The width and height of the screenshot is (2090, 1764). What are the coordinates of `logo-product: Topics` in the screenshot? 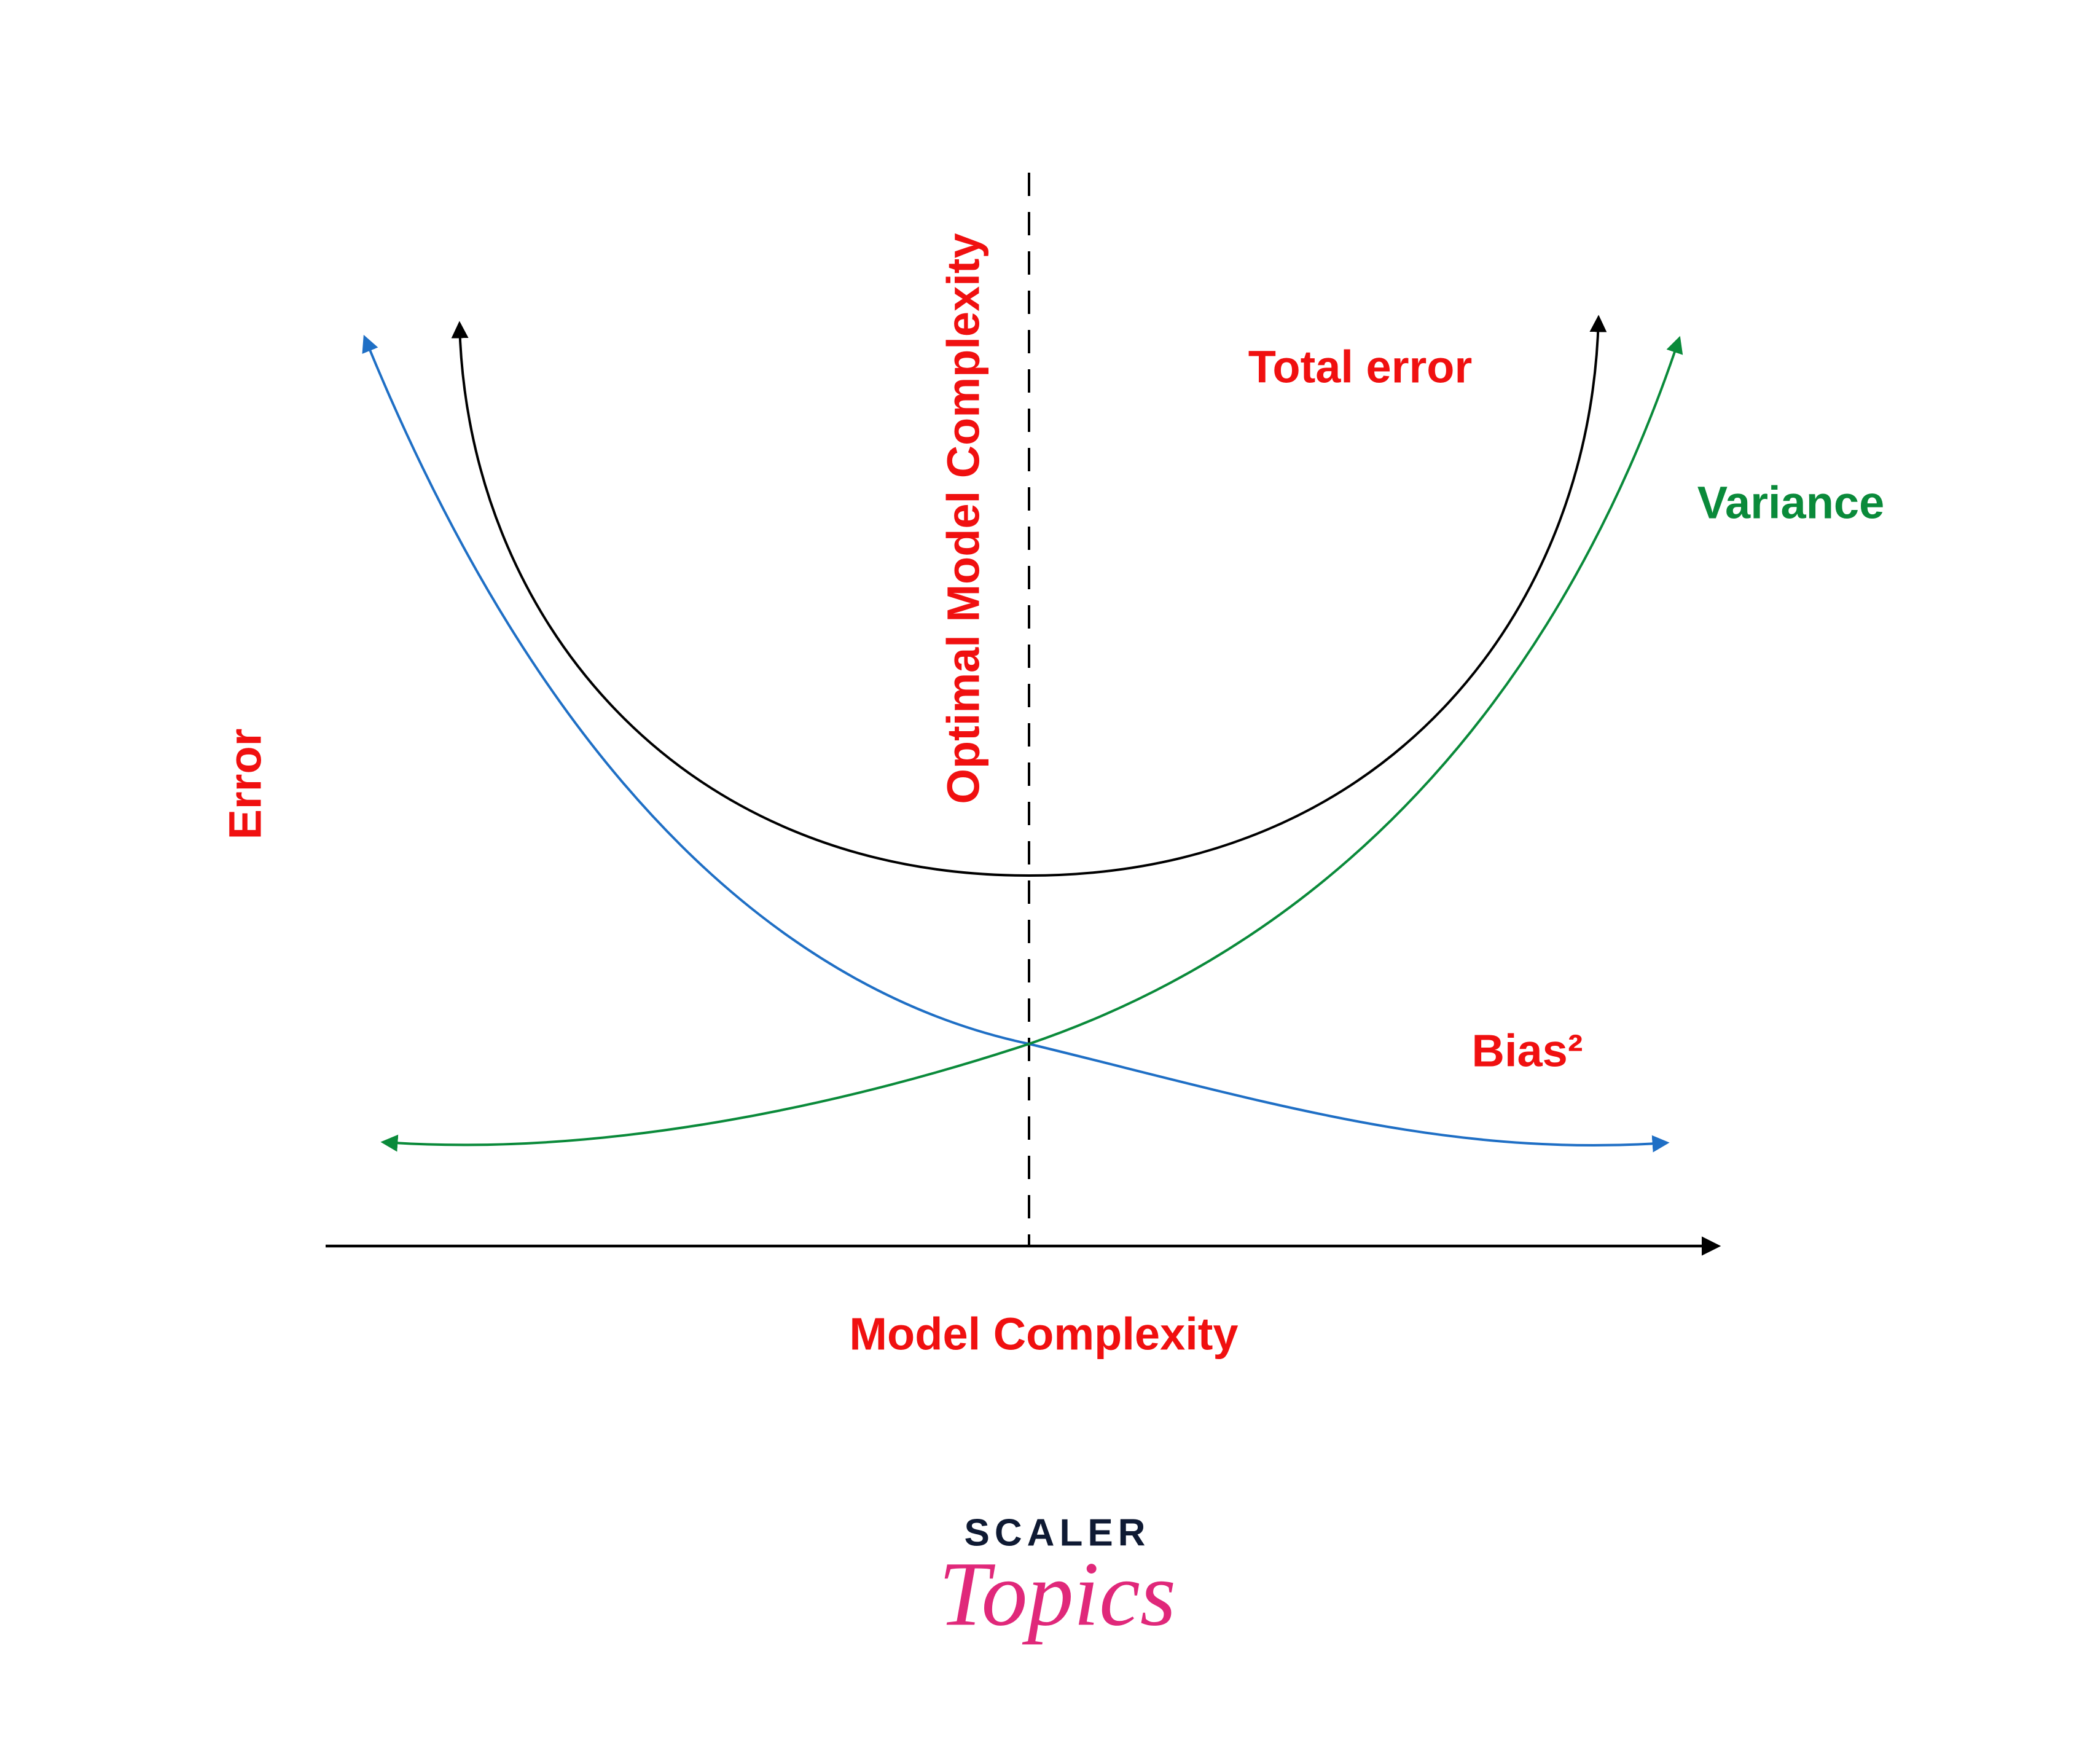 It's located at (1057, 1594).